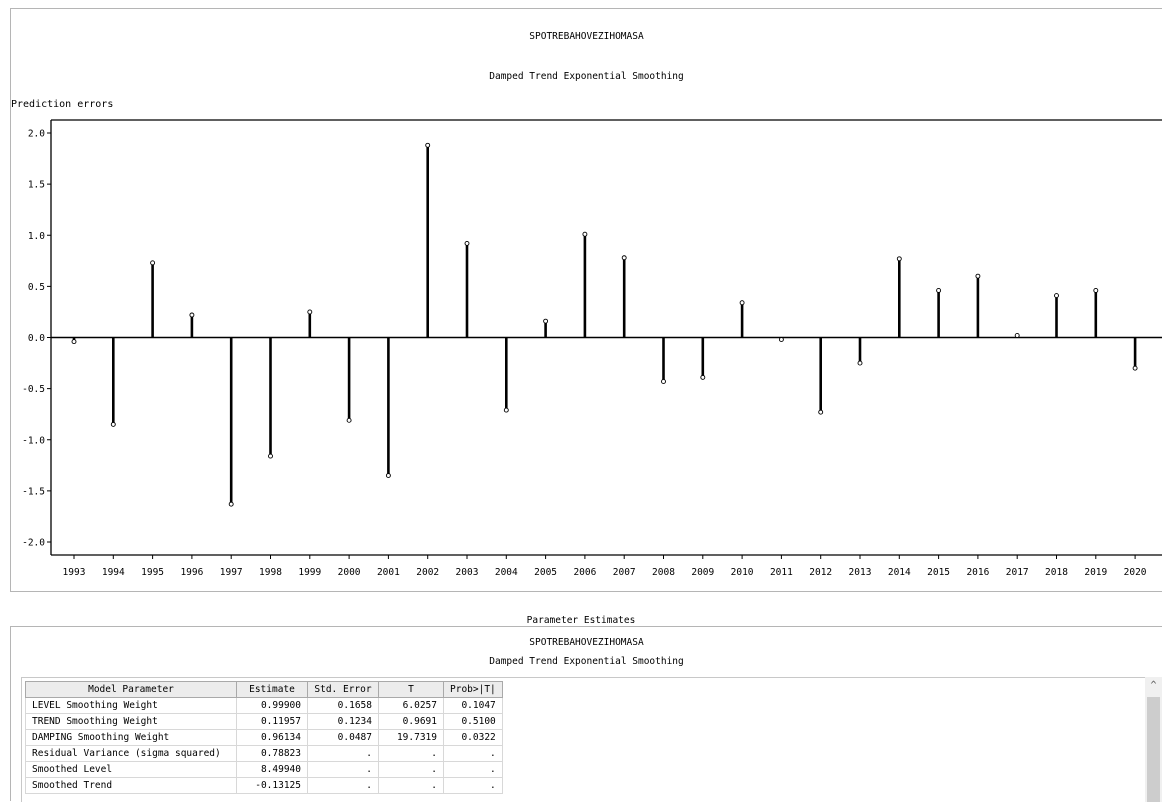 This screenshot has width=1162, height=802. What do you see at coordinates (411, 705) in the screenshot?
I see `parameter-value-cell: 6.0257` at bounding box center [411, 705].